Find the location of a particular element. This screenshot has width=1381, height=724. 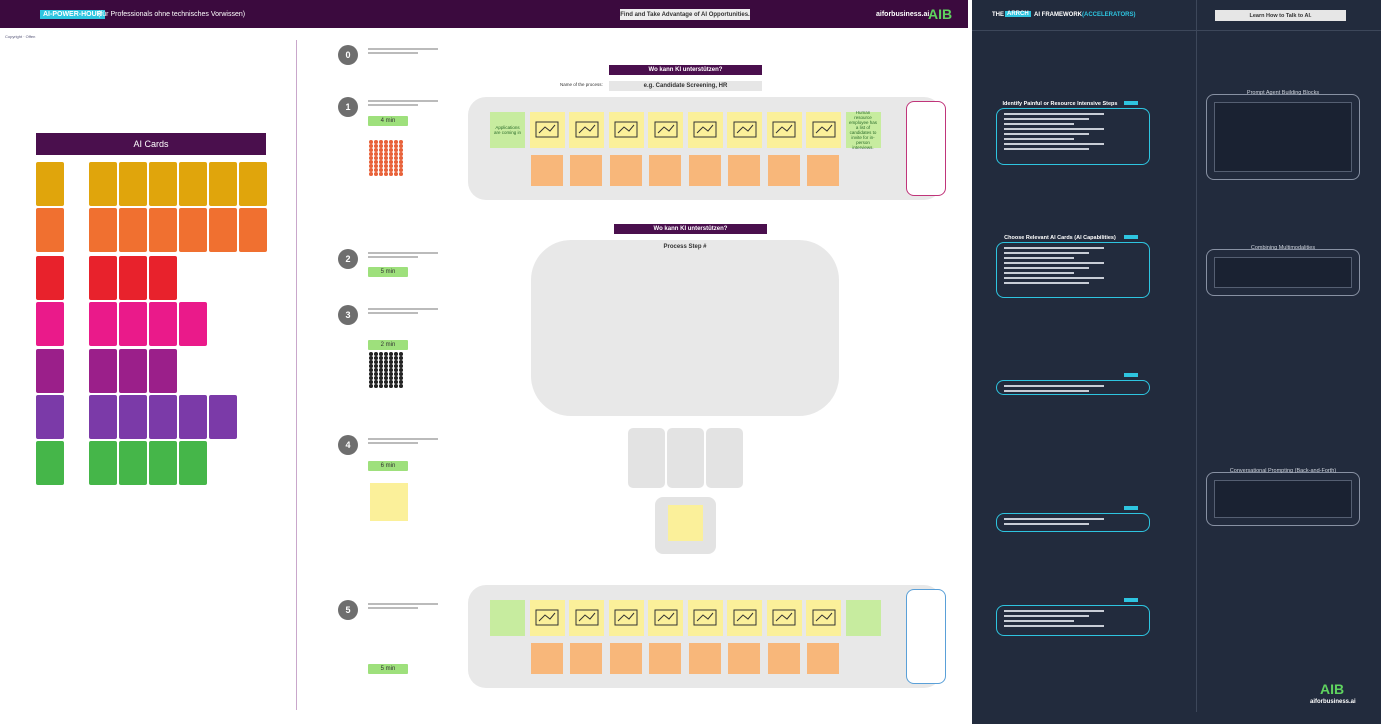

box-inner is located at coordinates (1283, 272).